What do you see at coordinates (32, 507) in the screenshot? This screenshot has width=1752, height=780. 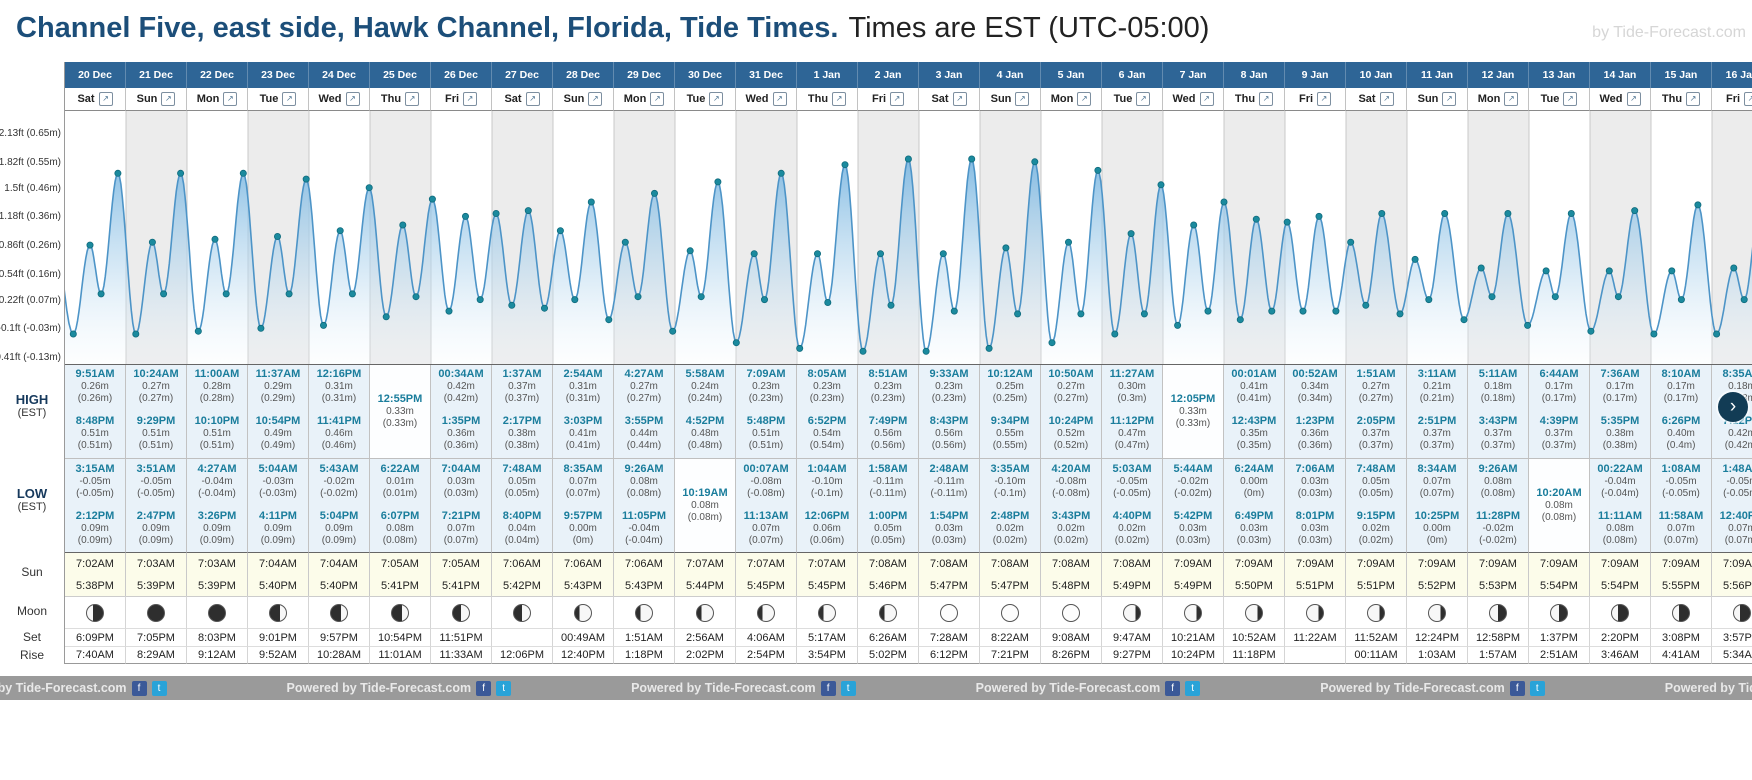 I see `low-label-tz: (EST)` at bounding box center [32, 507].